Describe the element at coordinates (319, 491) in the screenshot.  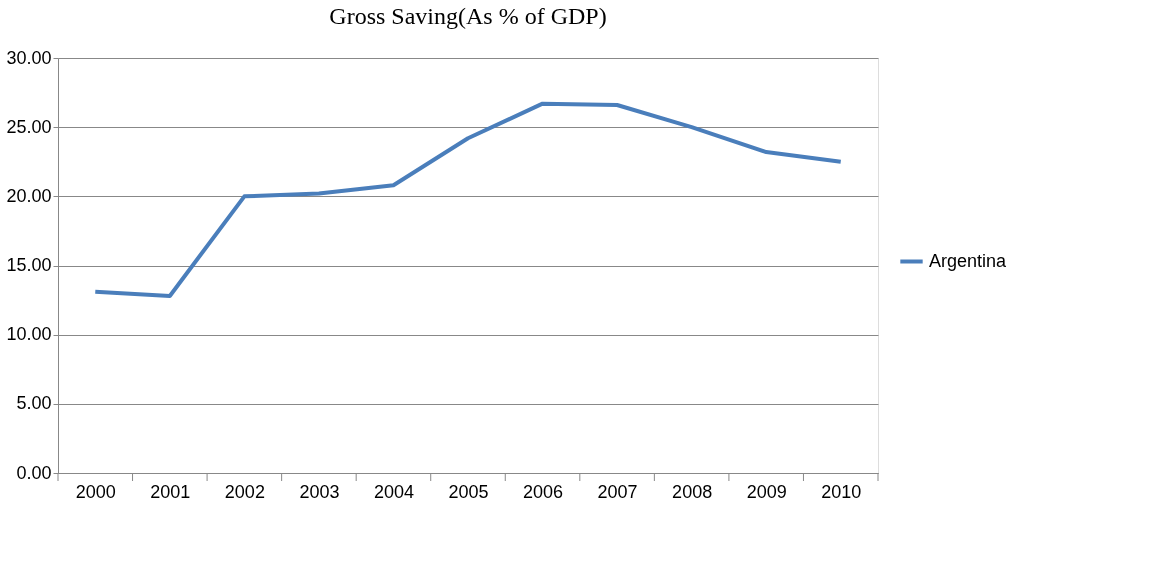
I see `x-tick-label: 2003` at that location.